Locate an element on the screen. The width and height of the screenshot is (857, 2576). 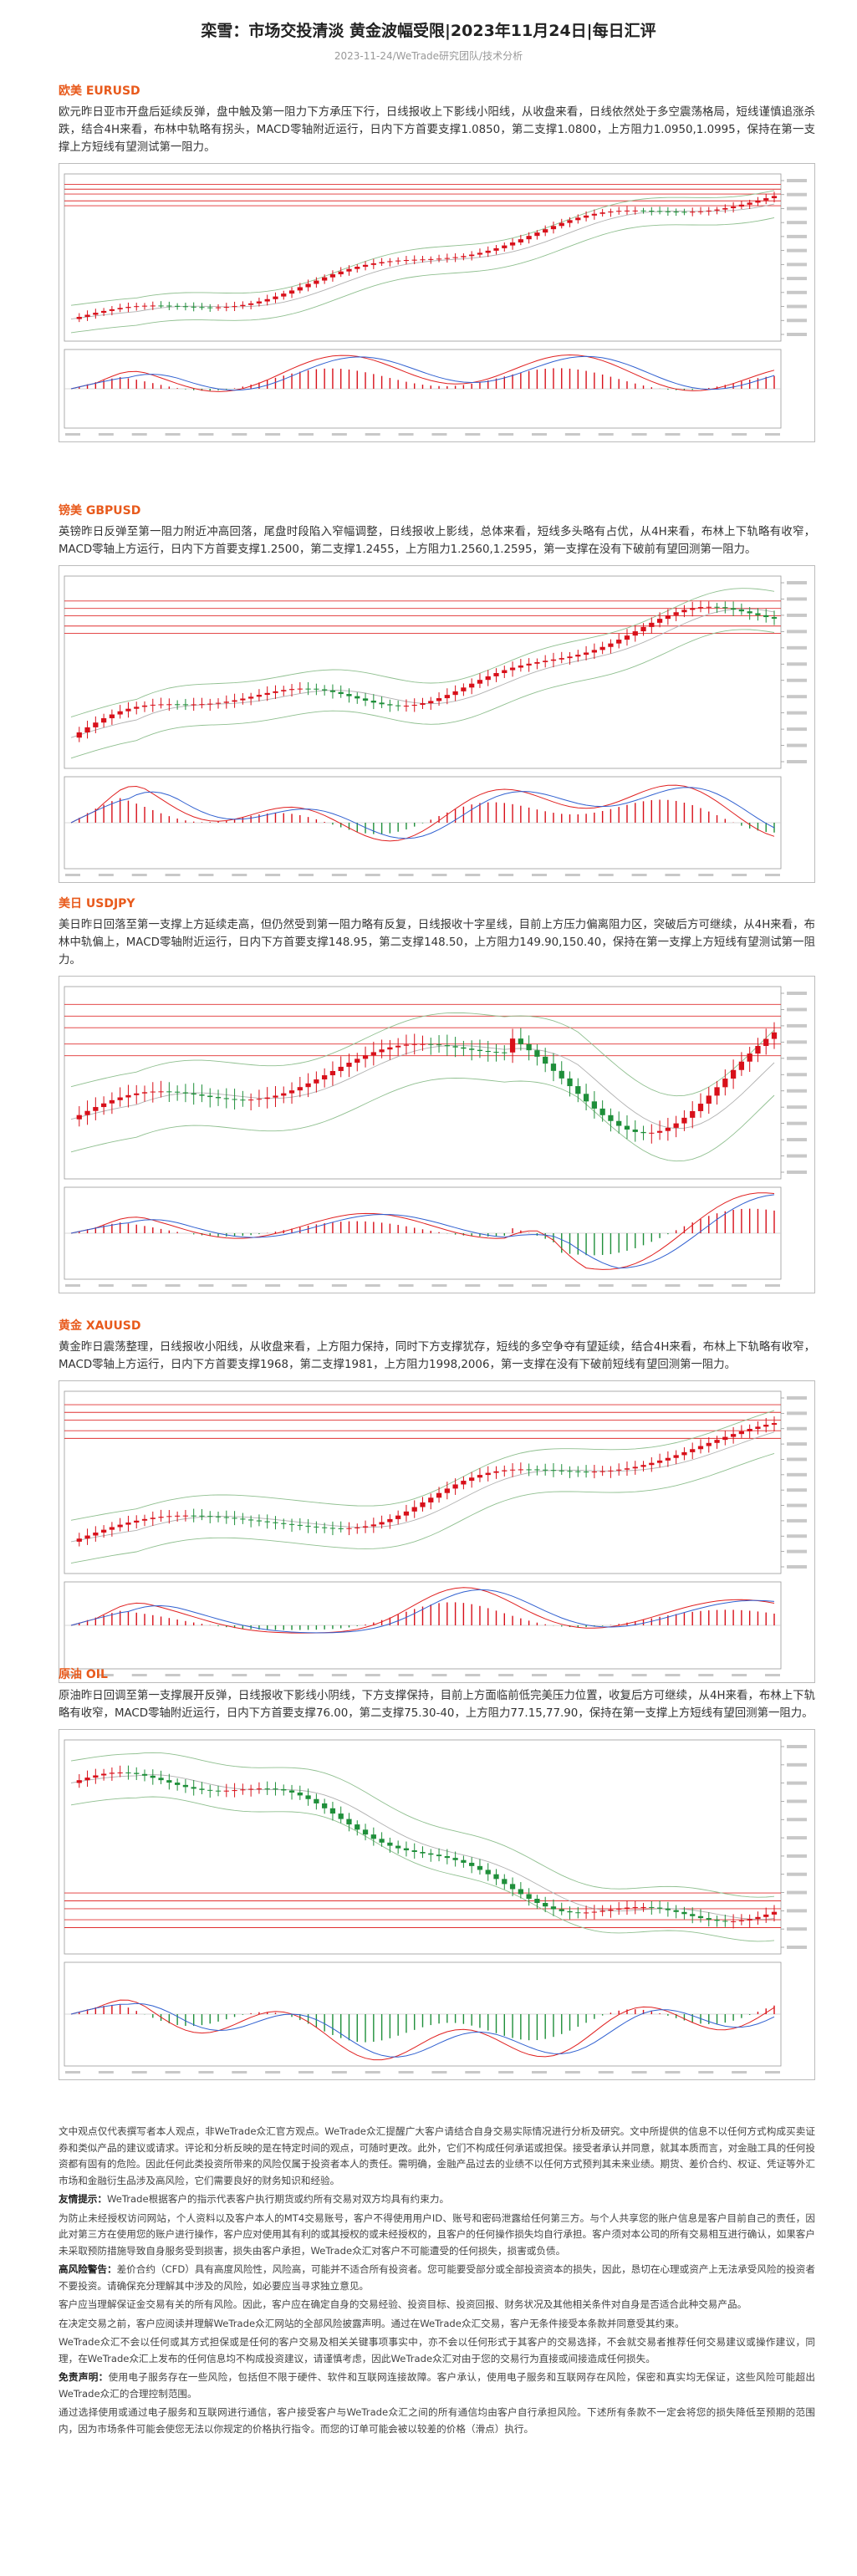
macd-line is located at coordinates (422, 2030).